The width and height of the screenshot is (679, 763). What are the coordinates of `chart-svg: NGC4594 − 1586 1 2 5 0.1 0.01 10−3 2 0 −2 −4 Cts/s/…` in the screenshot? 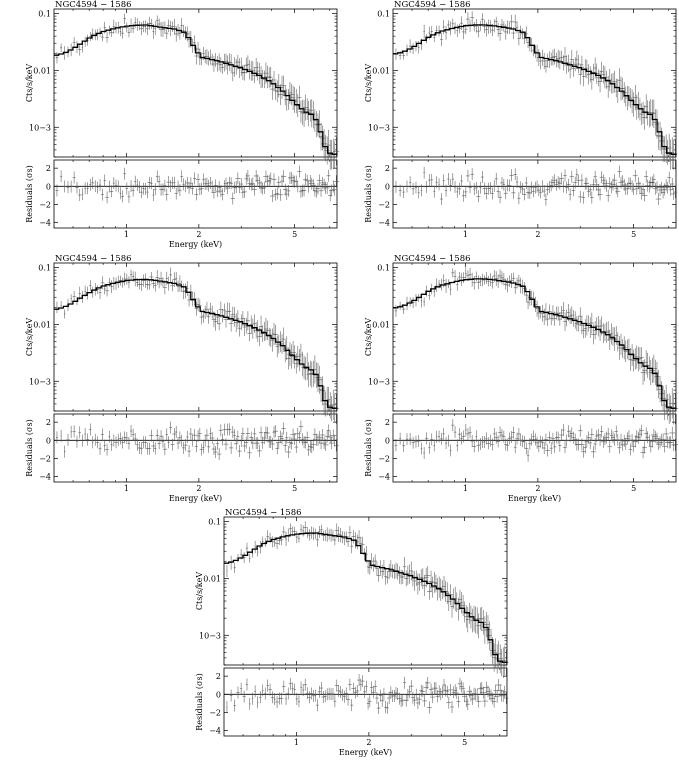 It's located at (521, 119).